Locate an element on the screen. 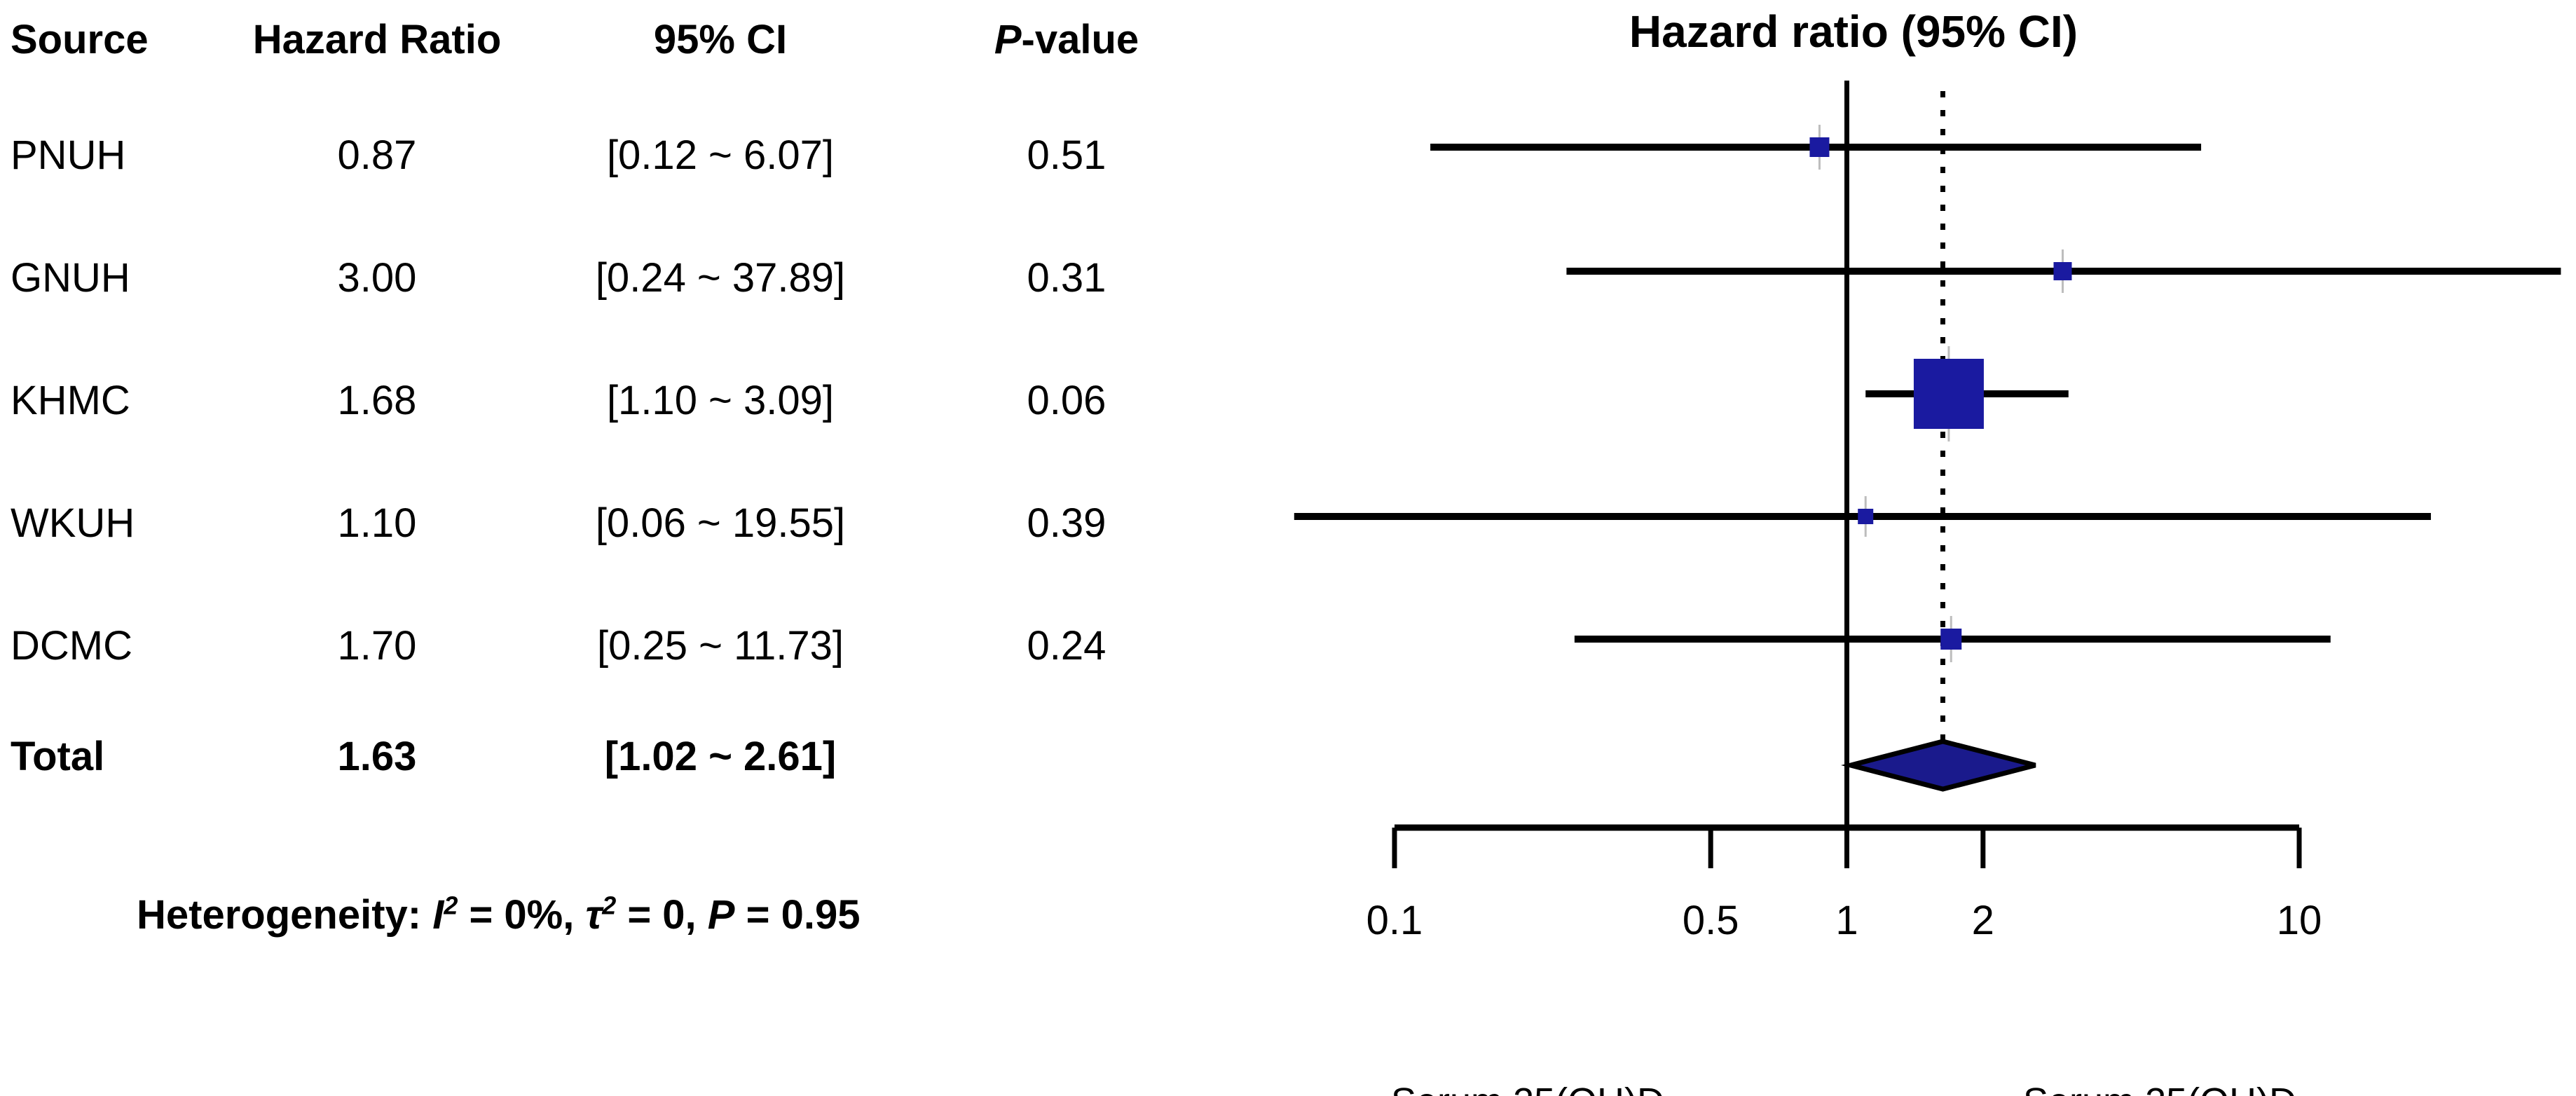 The image size is (2576, 1096). plot-title: Hazard ratio (95% CI) is located at coordinates (1854, 31).